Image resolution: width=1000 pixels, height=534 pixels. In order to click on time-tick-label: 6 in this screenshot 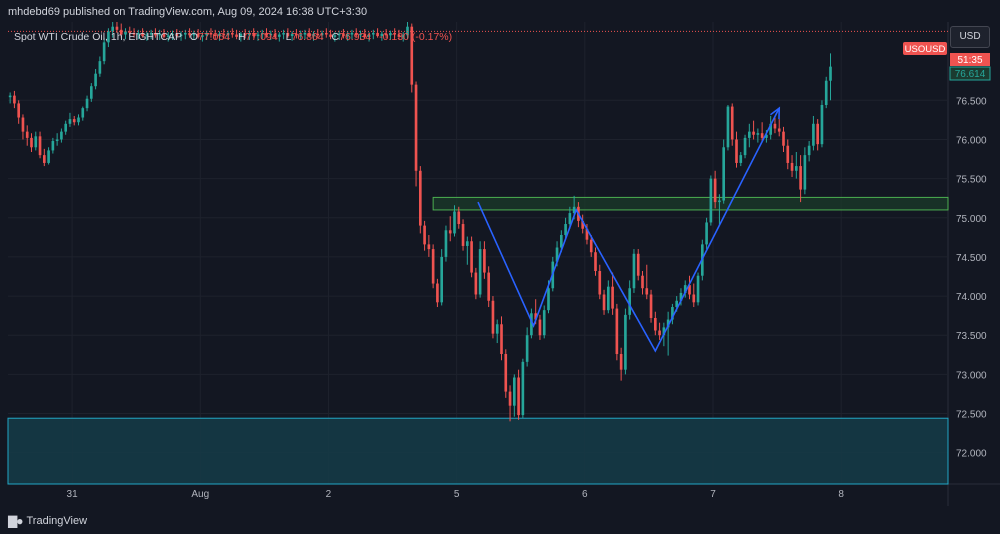, I will do `click(585, 494)`.